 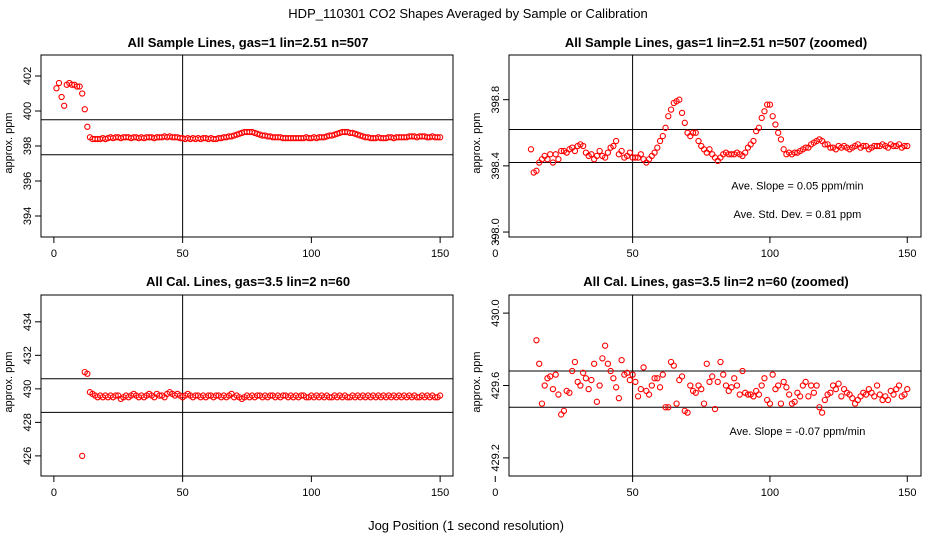 I want to click on panel-2-xtick-label: 150, so click(x=907, y=254).